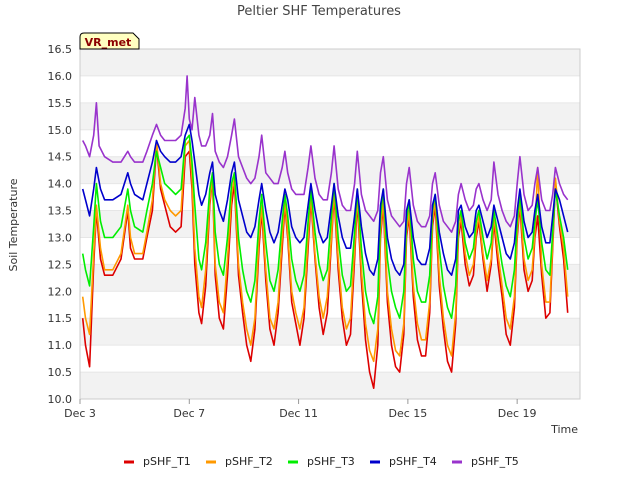  I want to click on x-tick-label: Dec 7, so click(189, 413).